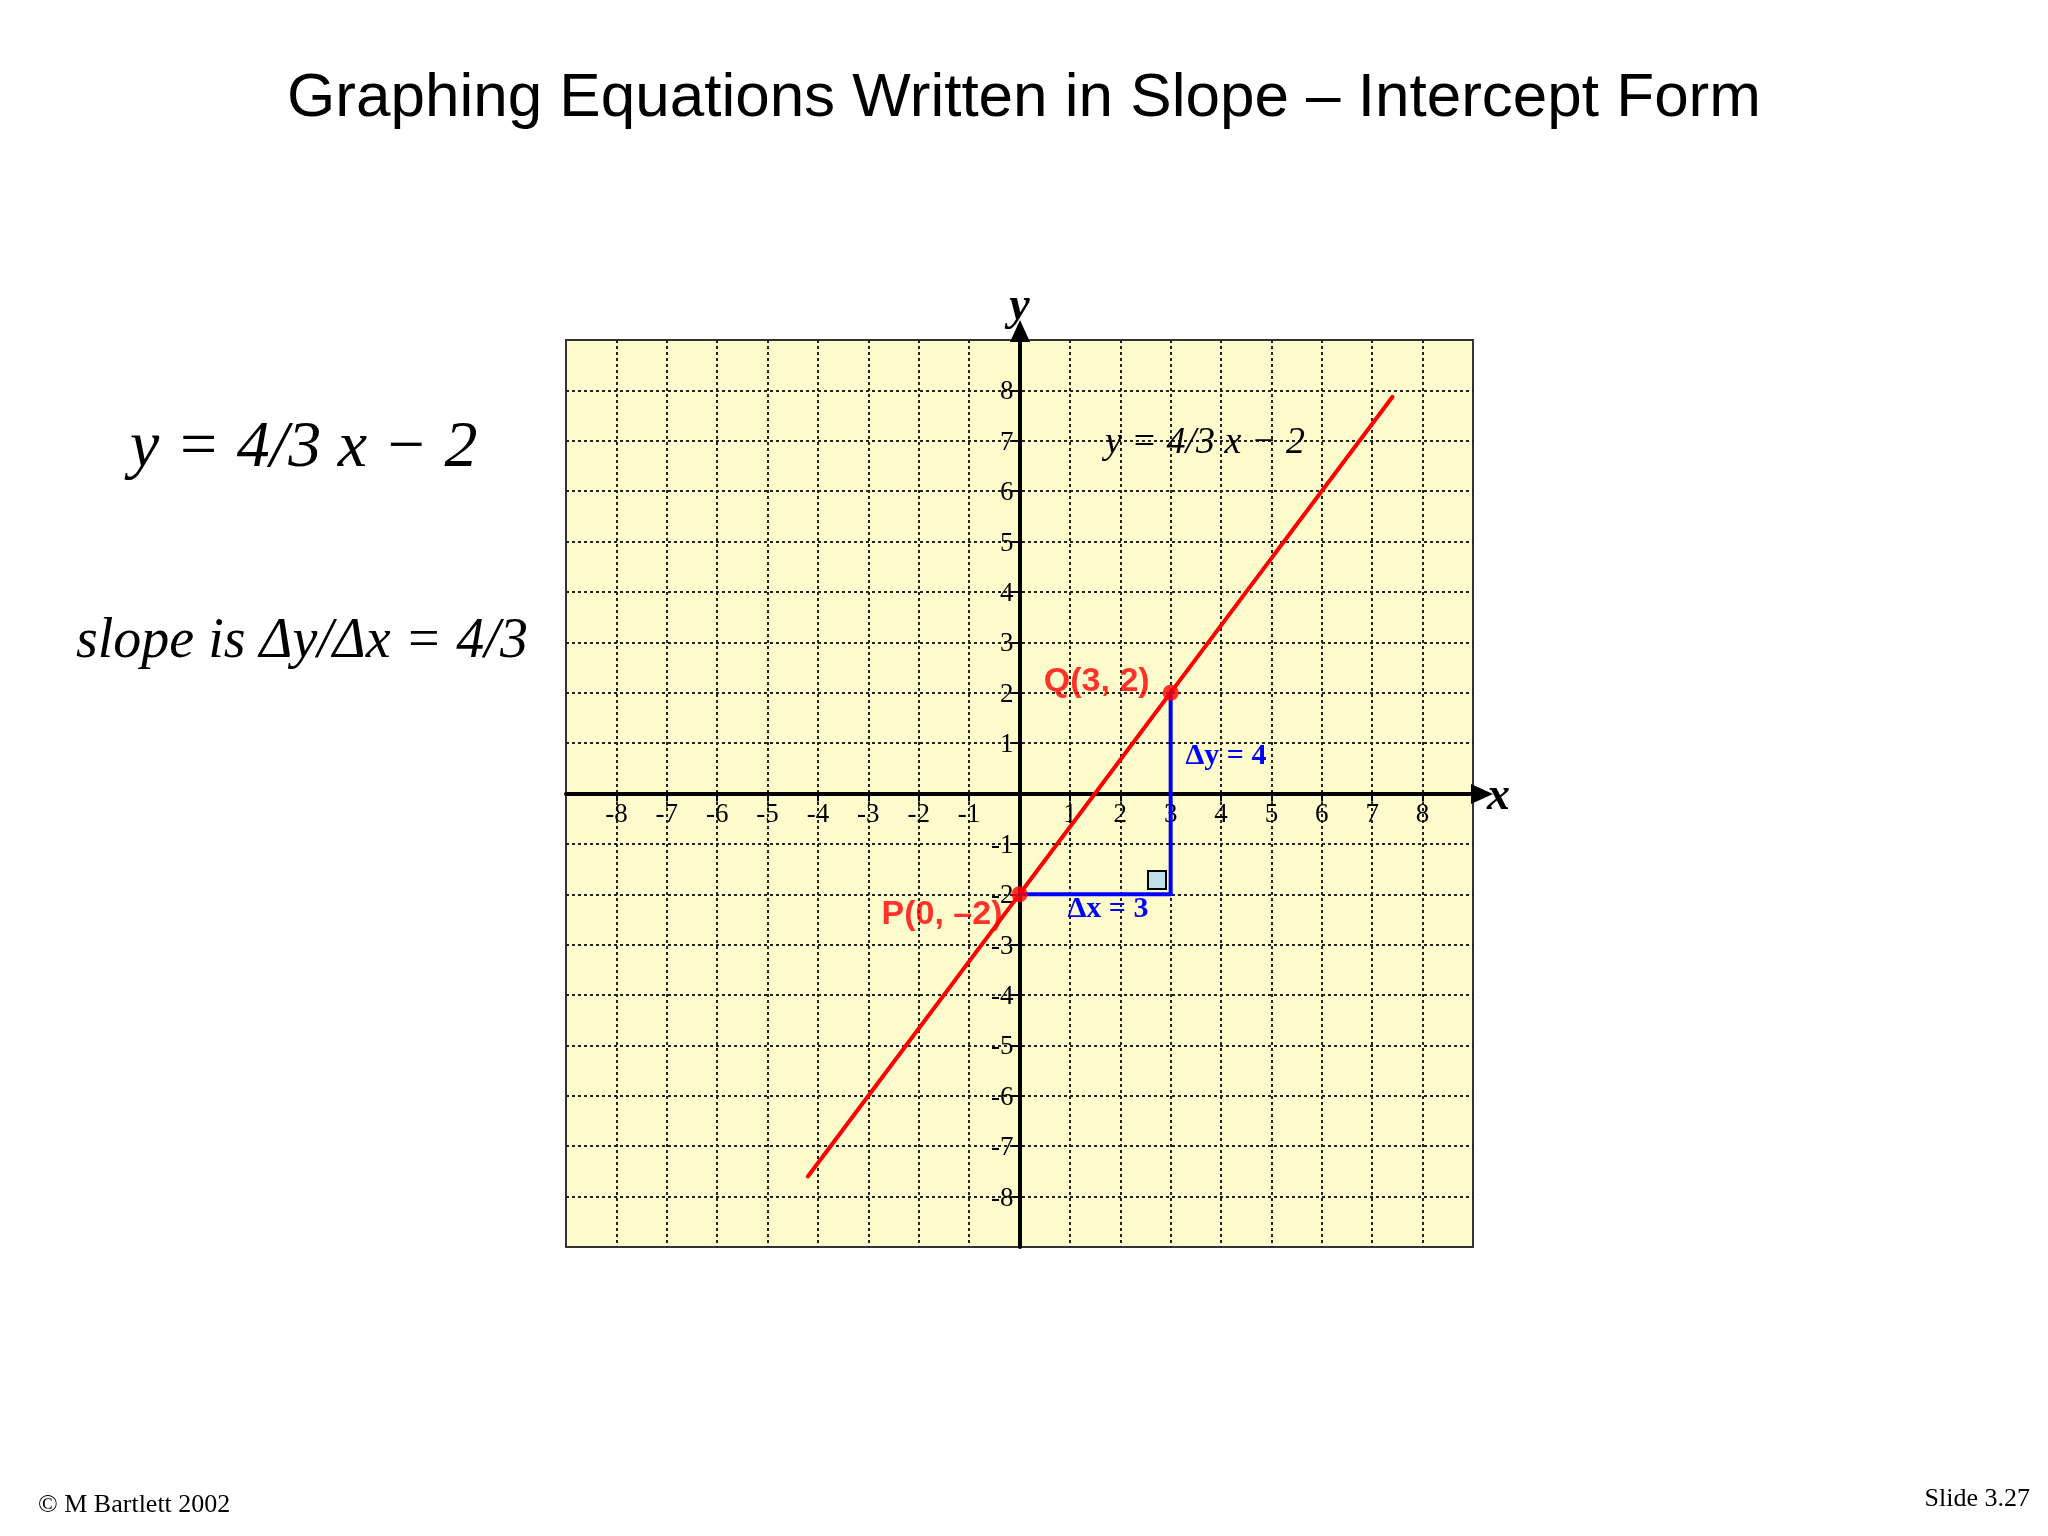 The height and width of the screenshot is (1536, 2048). I want to click on x-tick-label: 5, so click(1271, 813).